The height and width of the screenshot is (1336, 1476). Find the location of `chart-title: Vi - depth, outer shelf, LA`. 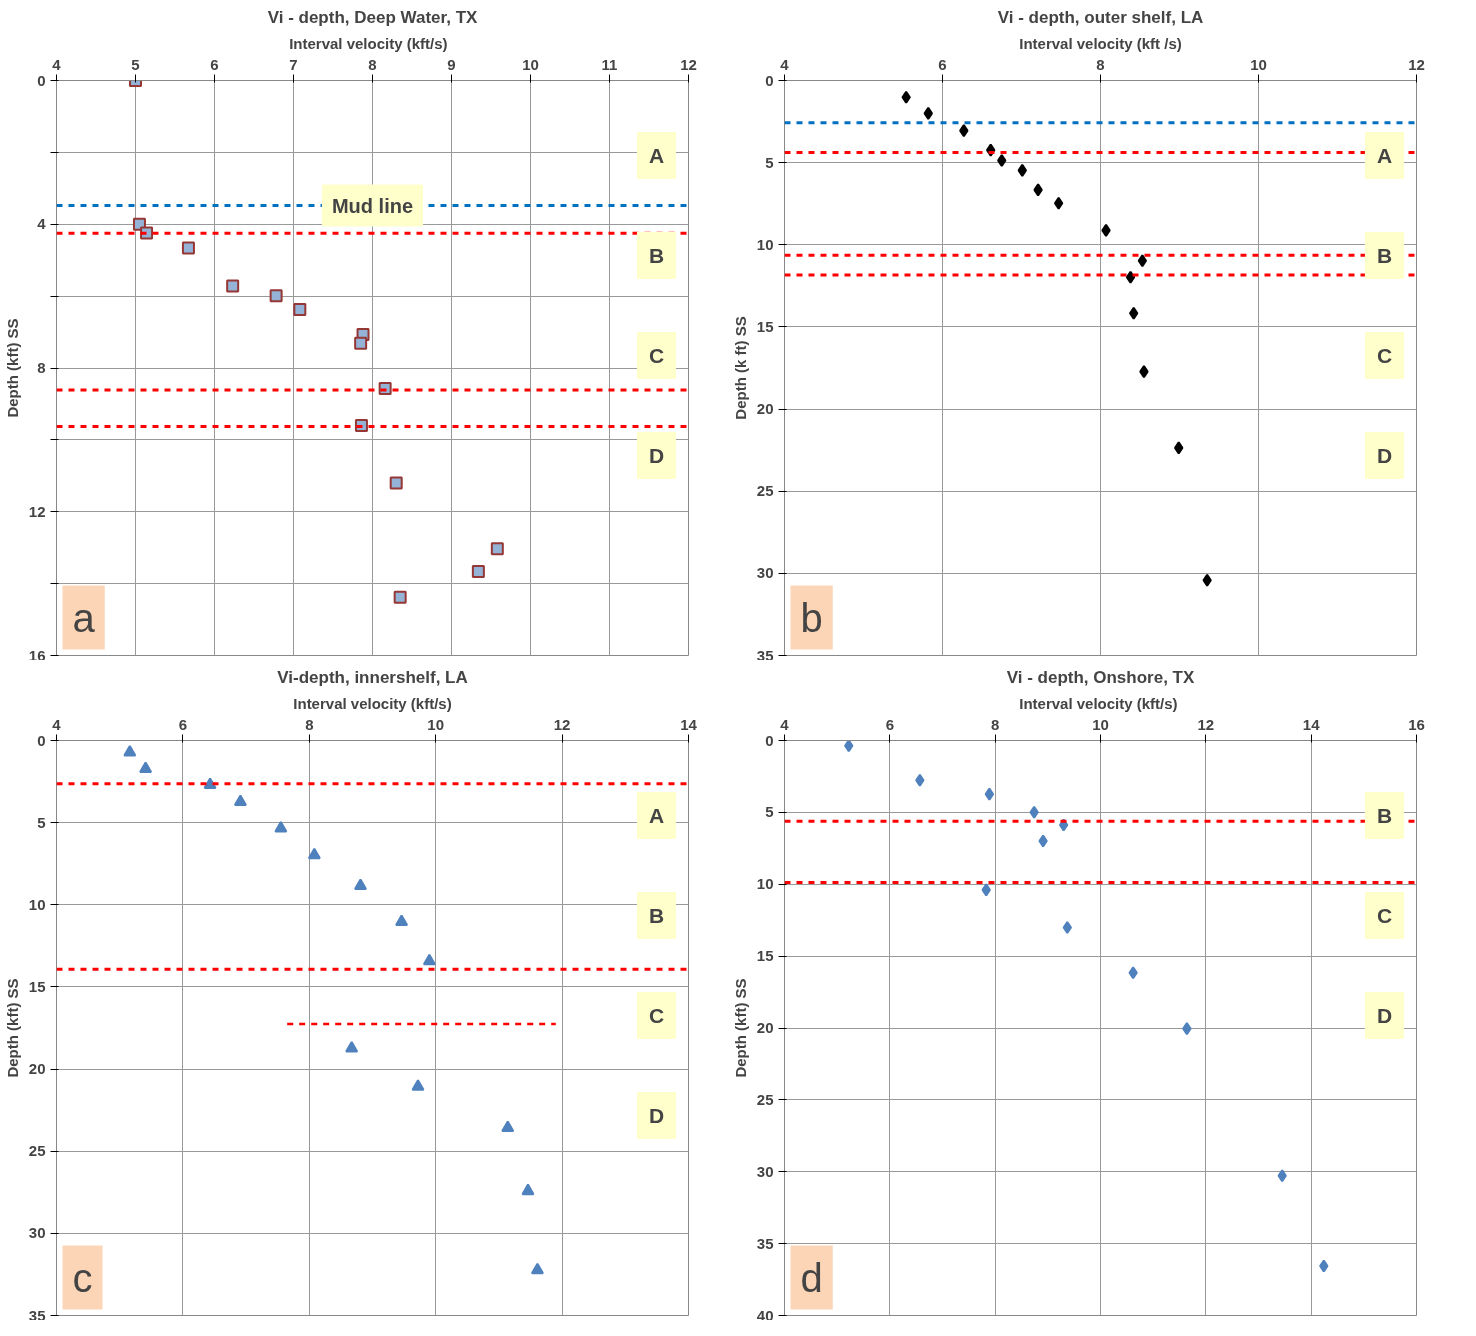

chart-title: Vi - depth, outer shelf, LA is located at coordinates (1100, 17).